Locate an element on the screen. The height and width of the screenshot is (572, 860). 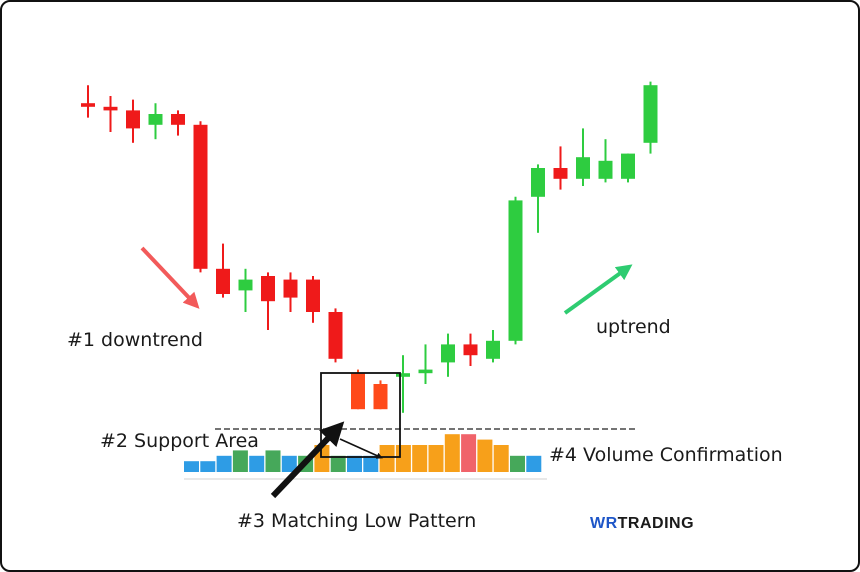
volume-confirmation-label: #4 Volume Confirmation is located at coordinates (666, 455).